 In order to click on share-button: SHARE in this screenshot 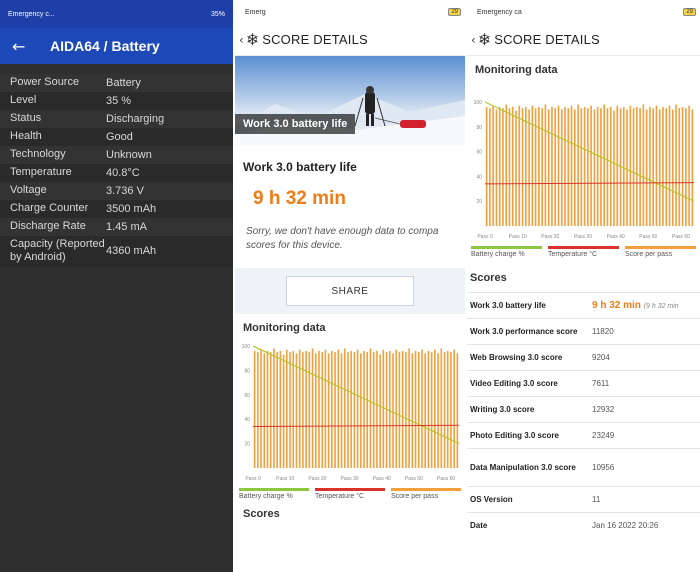, I will do `click(350, 291)`.